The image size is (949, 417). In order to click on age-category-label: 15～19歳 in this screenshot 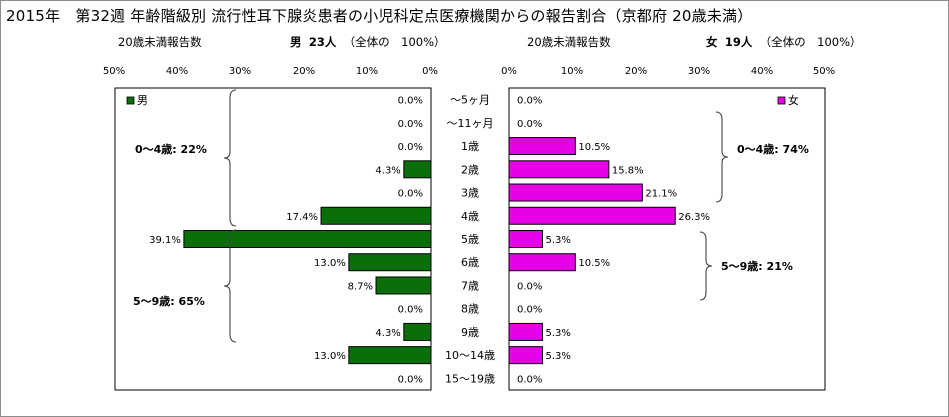, I will do `click(470, 378)`.